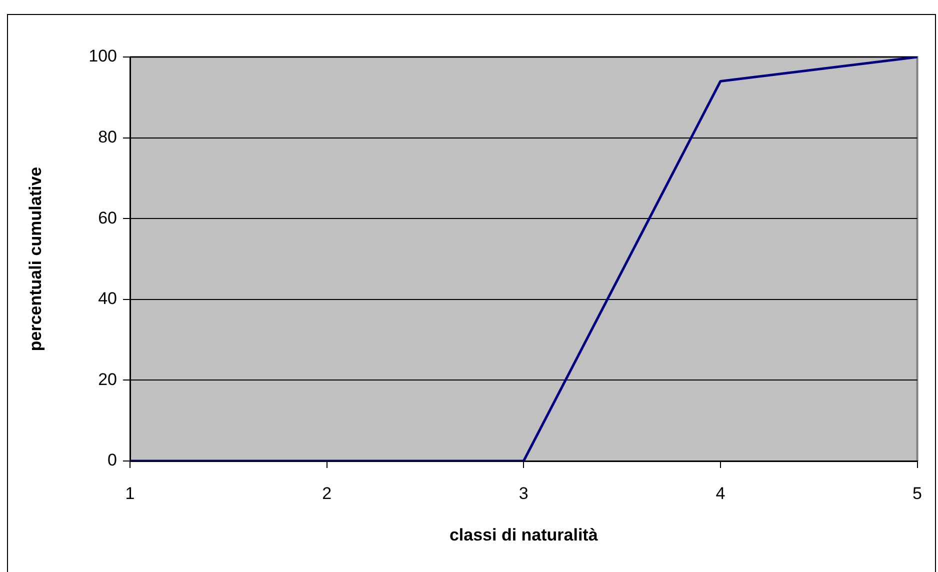 This screenshot has width=938, height=572. Describe the element at coordinates (102, 56) in the screenshot. I see `y-tick-label: 100` at that location.